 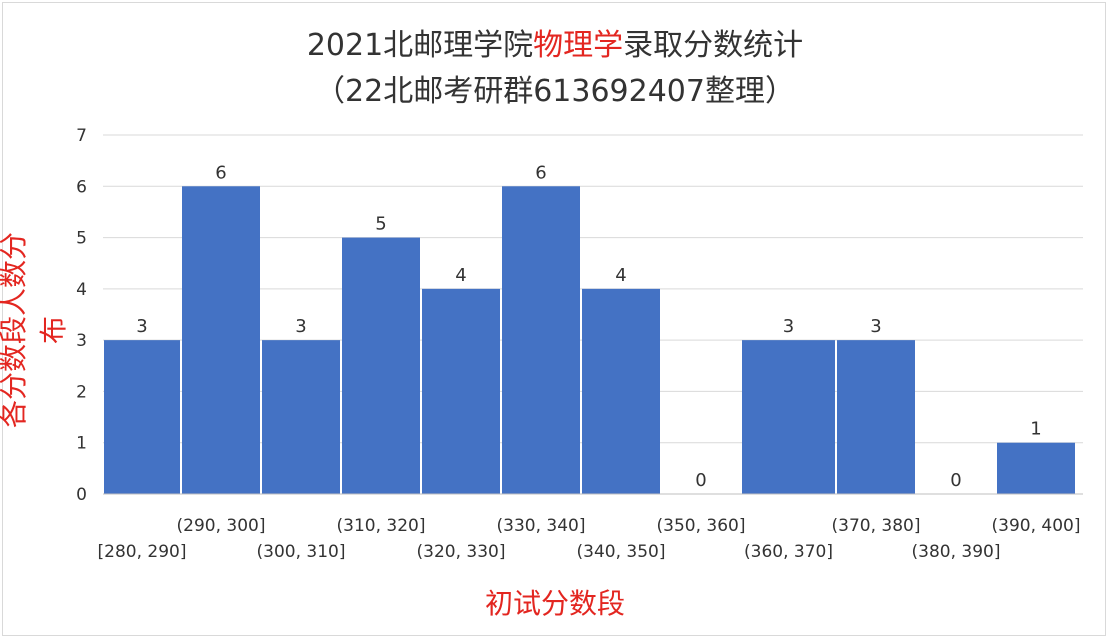 I want to click on data-label: 1, so click(x=1035, y=429).